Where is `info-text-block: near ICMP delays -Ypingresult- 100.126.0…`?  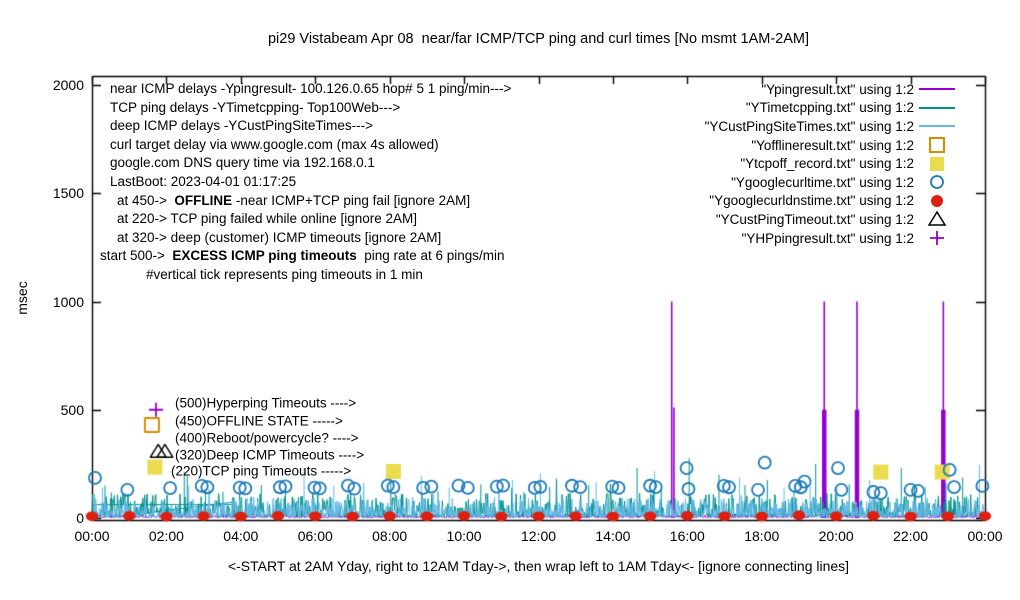
info-text-block: near ICMP delays -Ypingresult- 100.126.0… is located at coordinates (305, 182).